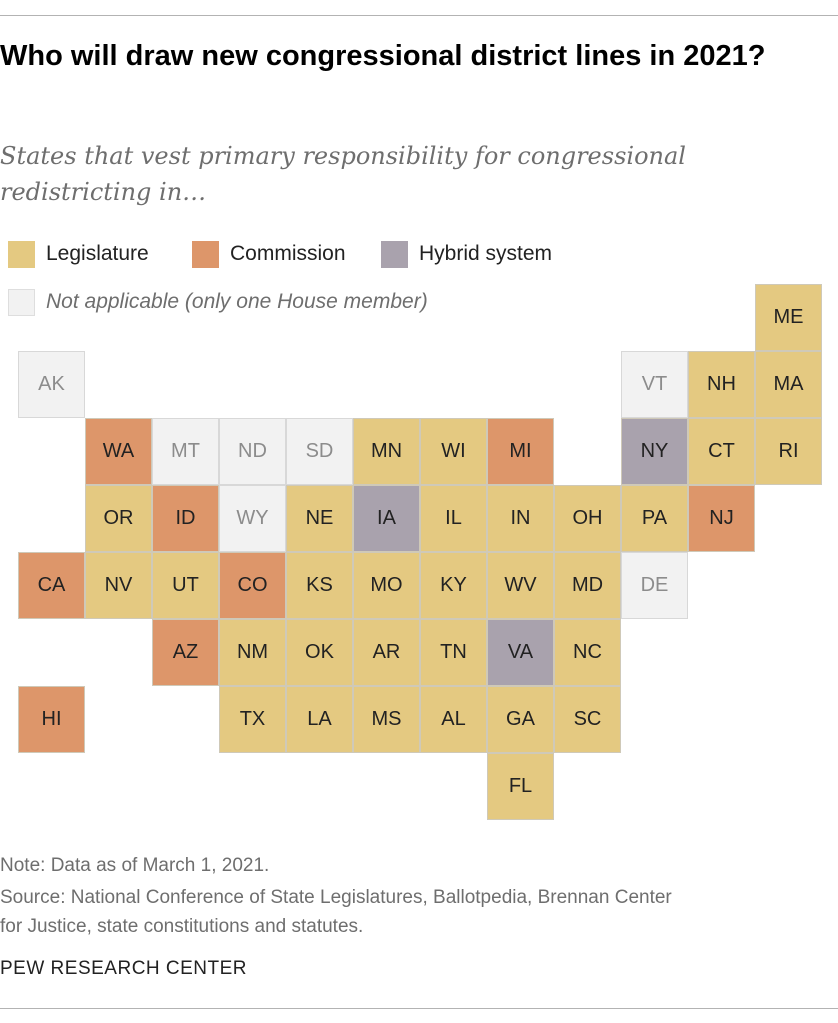 This screenshot has height=1023, width=838. What do you see at coordinates (453, 585) in the screenshot?
I see `state-tile-ky: KY` at bounding box center [453, 585].